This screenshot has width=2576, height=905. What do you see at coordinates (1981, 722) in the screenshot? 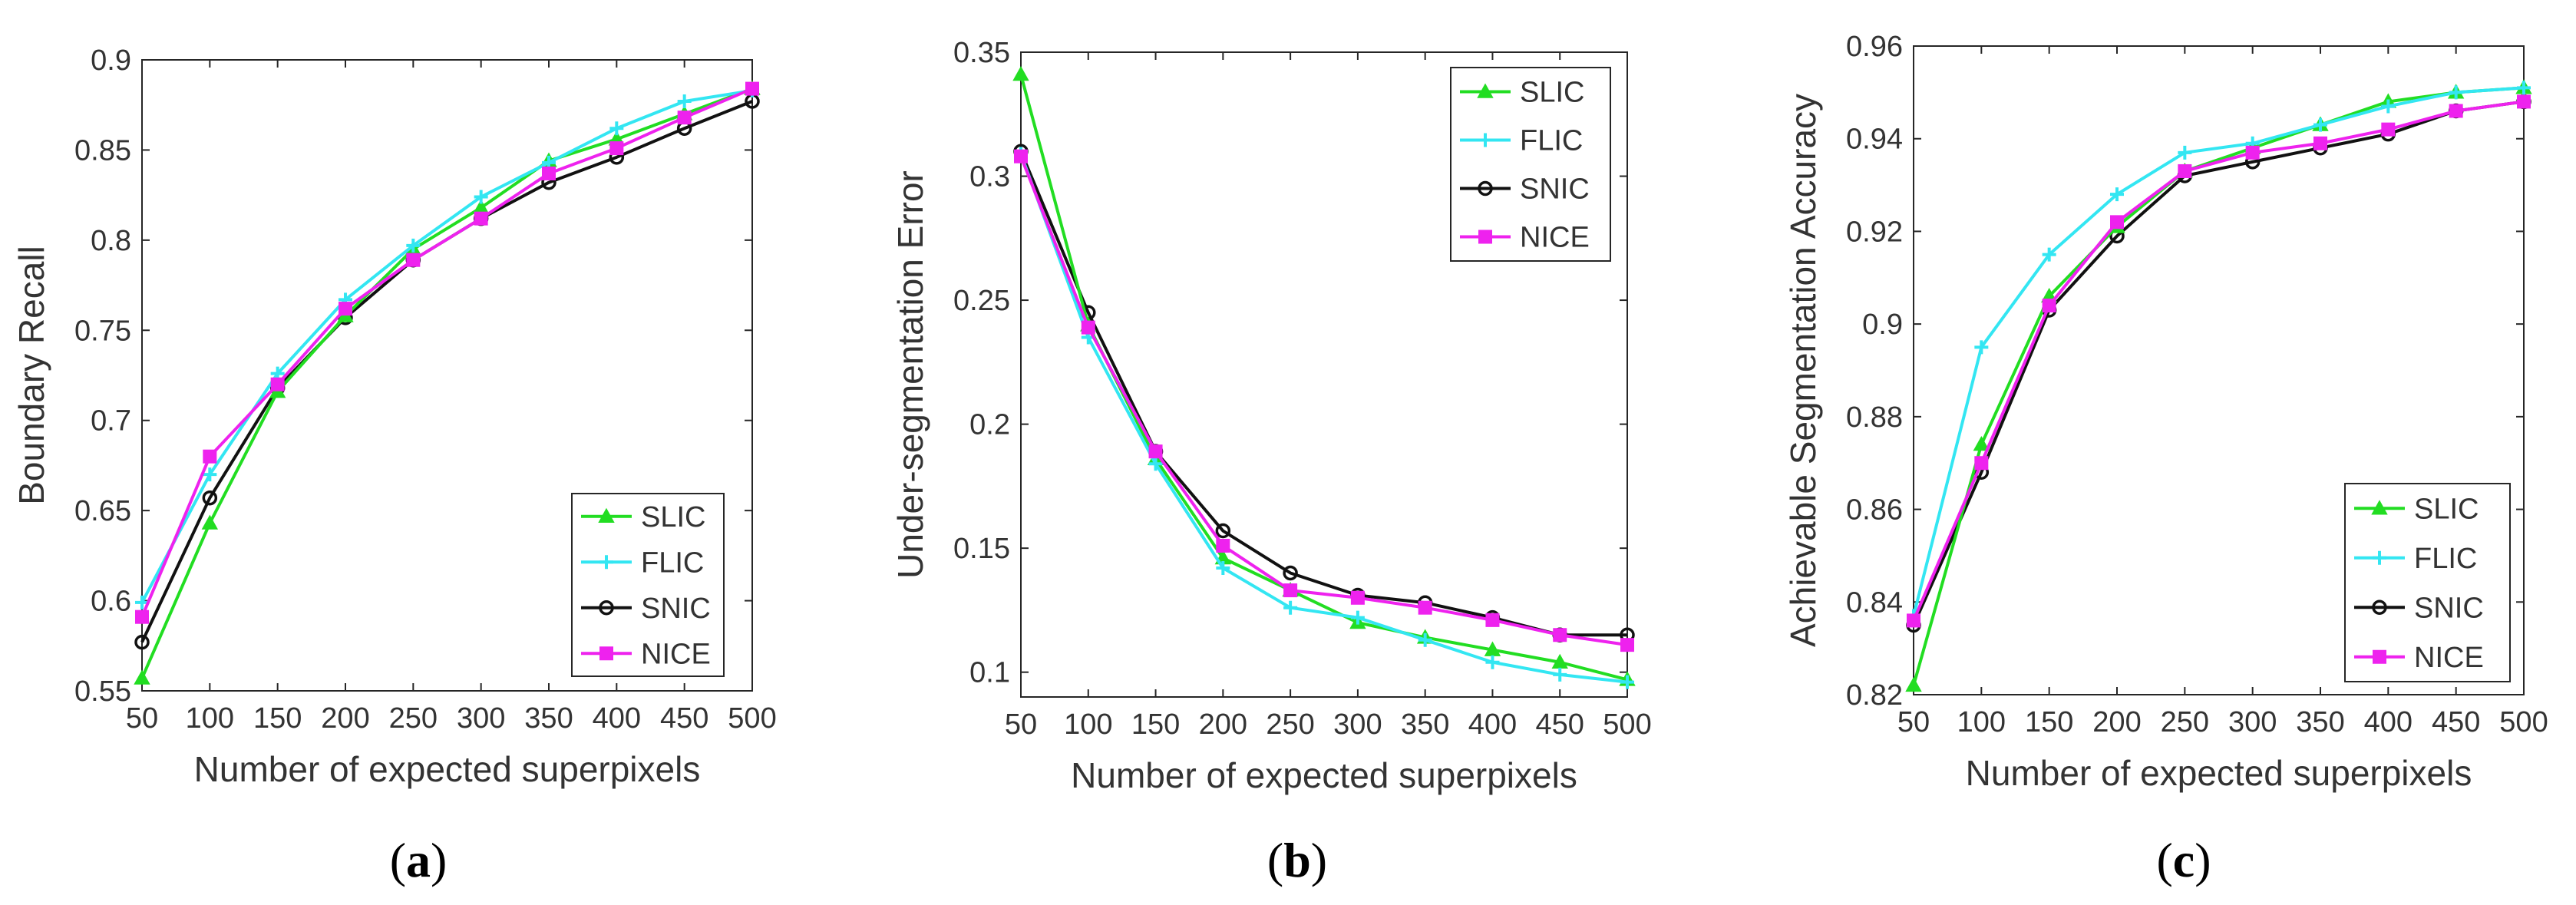
I see `panel-c-xtick-label: 100` at bounding box center [1981, 722].